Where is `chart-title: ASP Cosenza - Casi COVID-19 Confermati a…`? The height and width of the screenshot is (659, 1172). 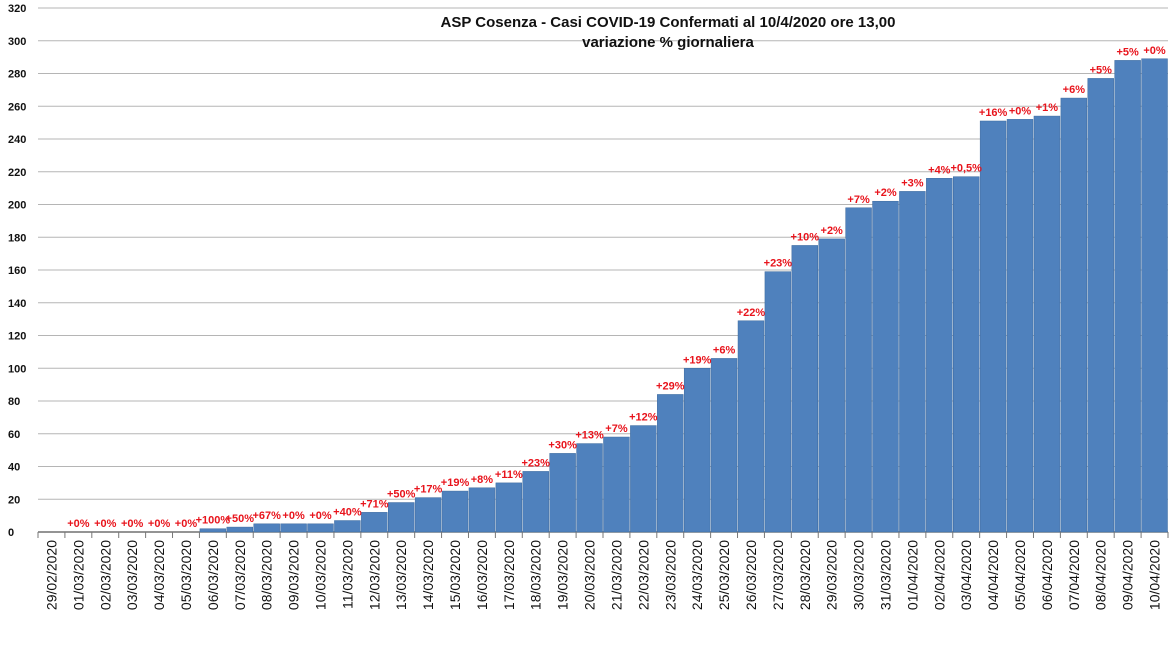
chart-title: ASP Cosenza - Casi COVID-19 Confermati a… is located at coordinates (668, 22).